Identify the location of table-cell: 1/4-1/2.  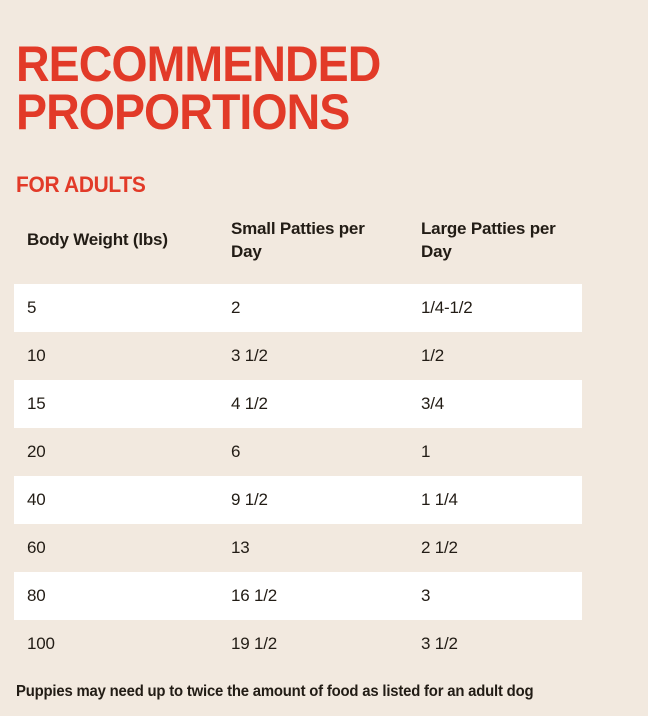
(447, 307).